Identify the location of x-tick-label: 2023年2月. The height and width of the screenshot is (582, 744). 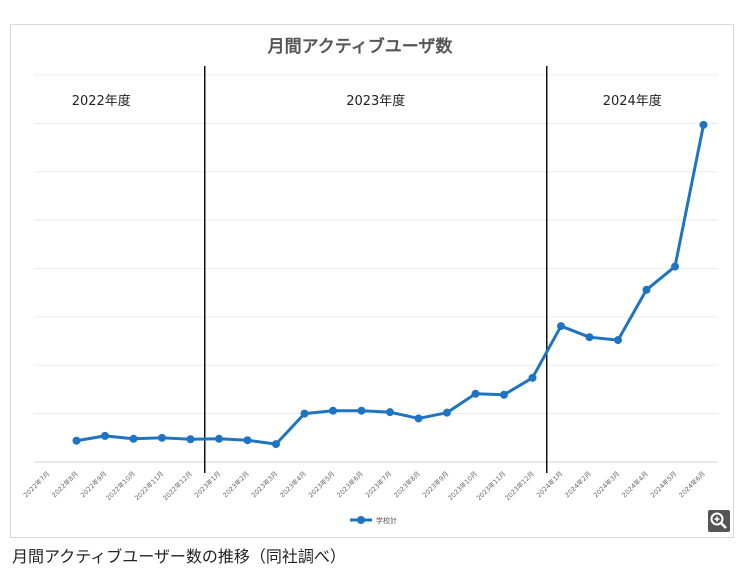
(236, 484).